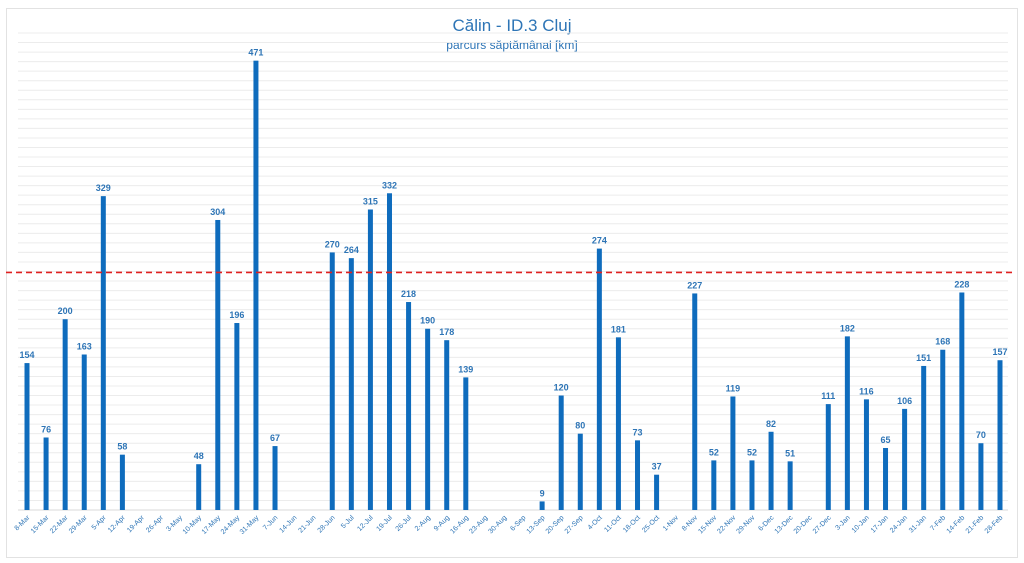  Describe the element at coordinates (803, 524) in the screenshot. I see `x-tick-label: 20-Dec` at that location.